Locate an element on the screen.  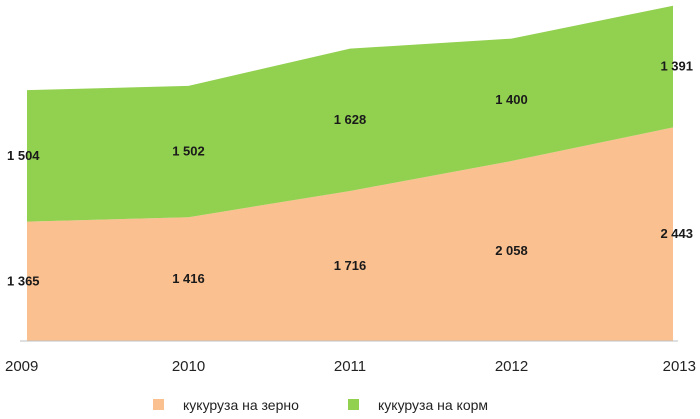
data-label: 1 502 is located at coordinates (188, 151).